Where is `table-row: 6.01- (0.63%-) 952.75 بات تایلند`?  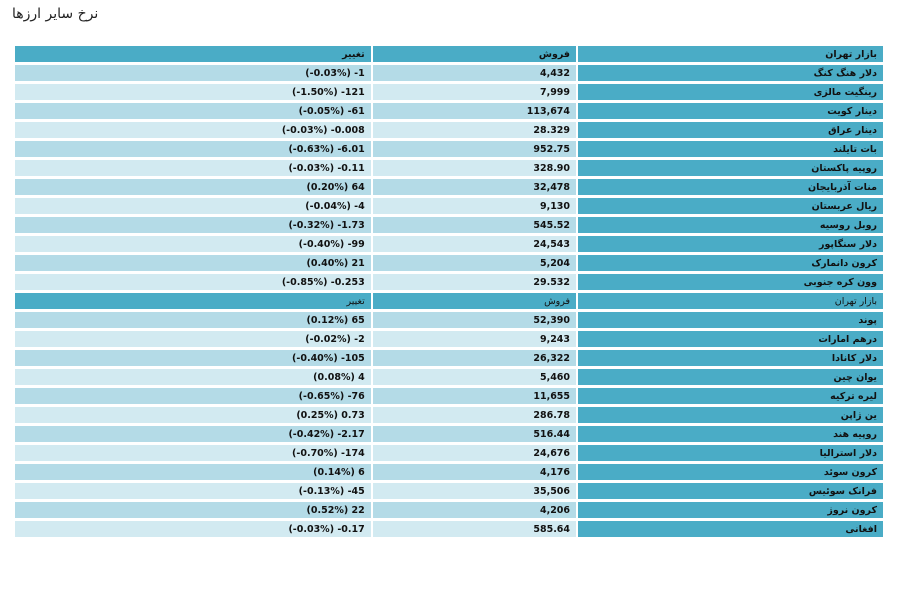 table-row: 6.01- (0.63%-) 952.75 بات تایلند is located at coordinates (449, 149).